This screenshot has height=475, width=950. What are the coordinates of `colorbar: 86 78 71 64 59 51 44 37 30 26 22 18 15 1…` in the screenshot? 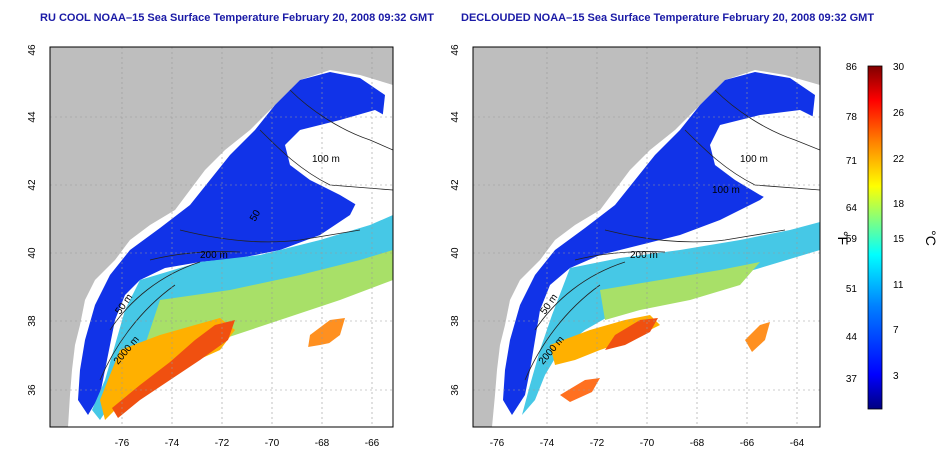 It's located at (887, 236).